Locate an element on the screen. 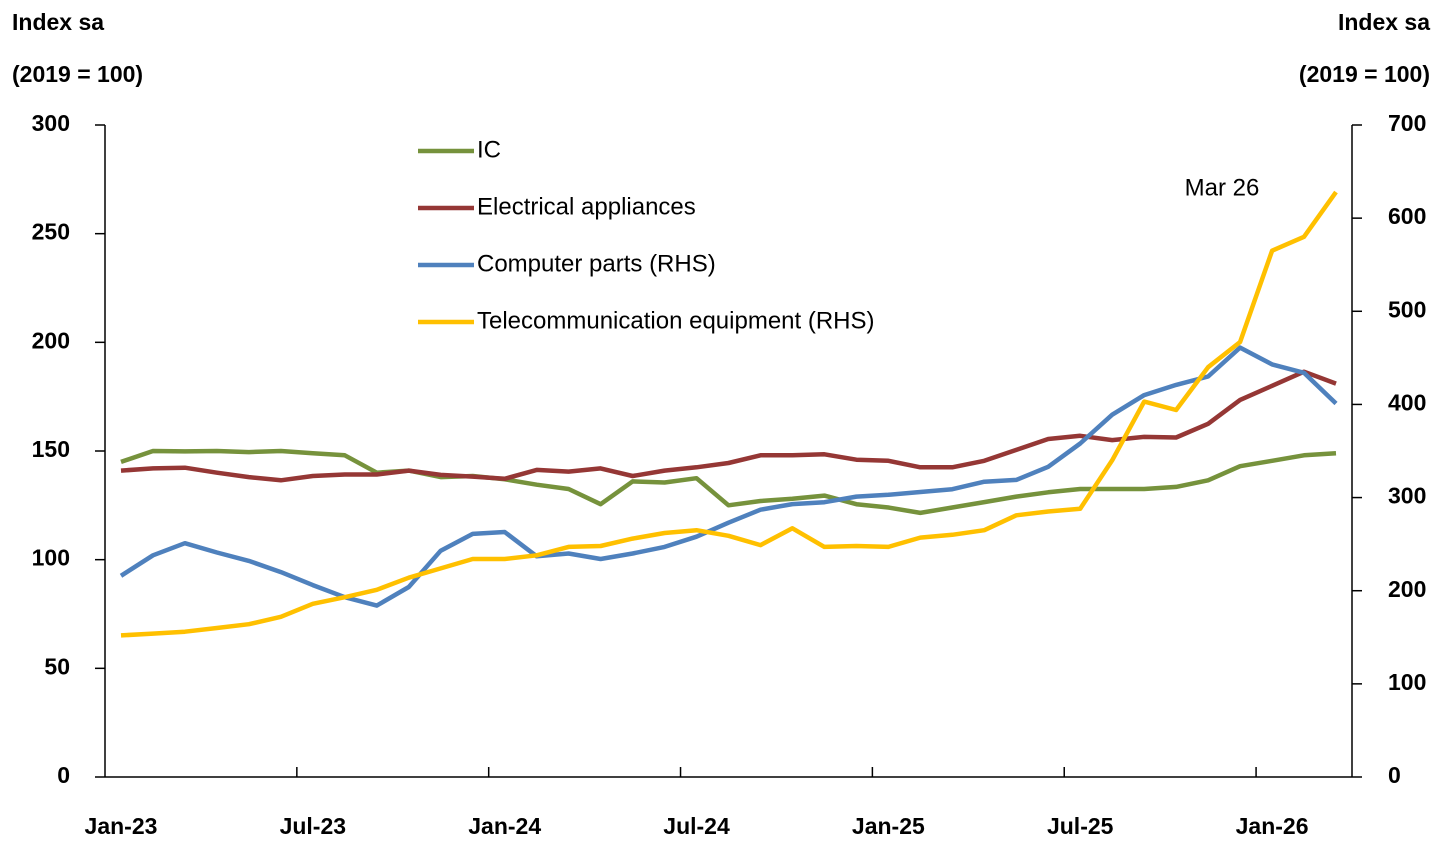 The height and width of the screenshot is (841, 1440). y-tick-label: 150 is located at coordinates (51, 449).